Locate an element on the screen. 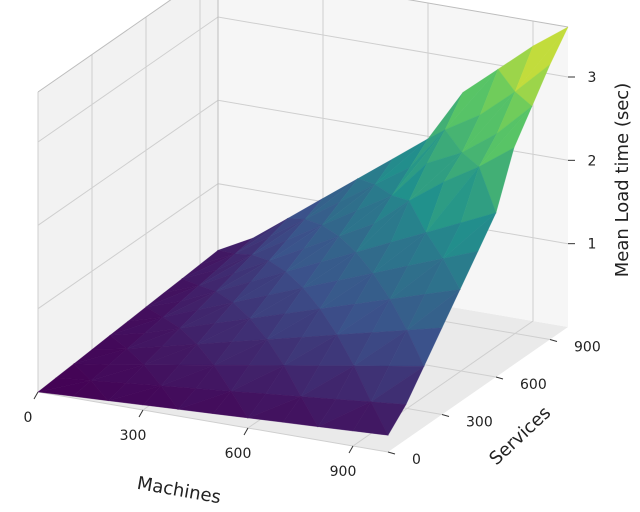 The height and width of the screenshot is (512, 640). z-tick-label: 2 is located at coordinates (592, 161).